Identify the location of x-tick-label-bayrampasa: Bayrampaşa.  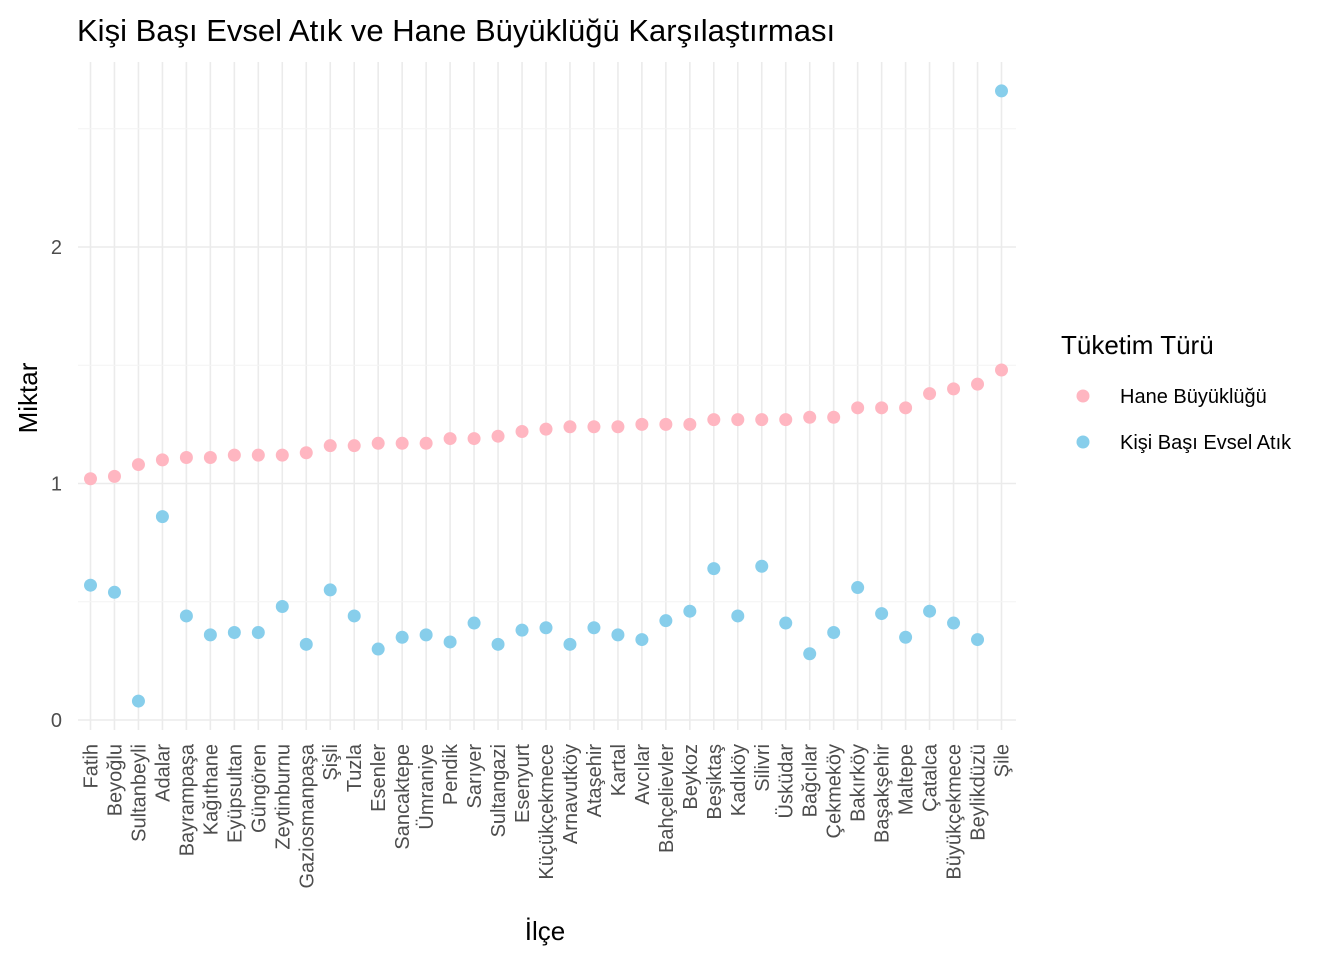
(187, 799).